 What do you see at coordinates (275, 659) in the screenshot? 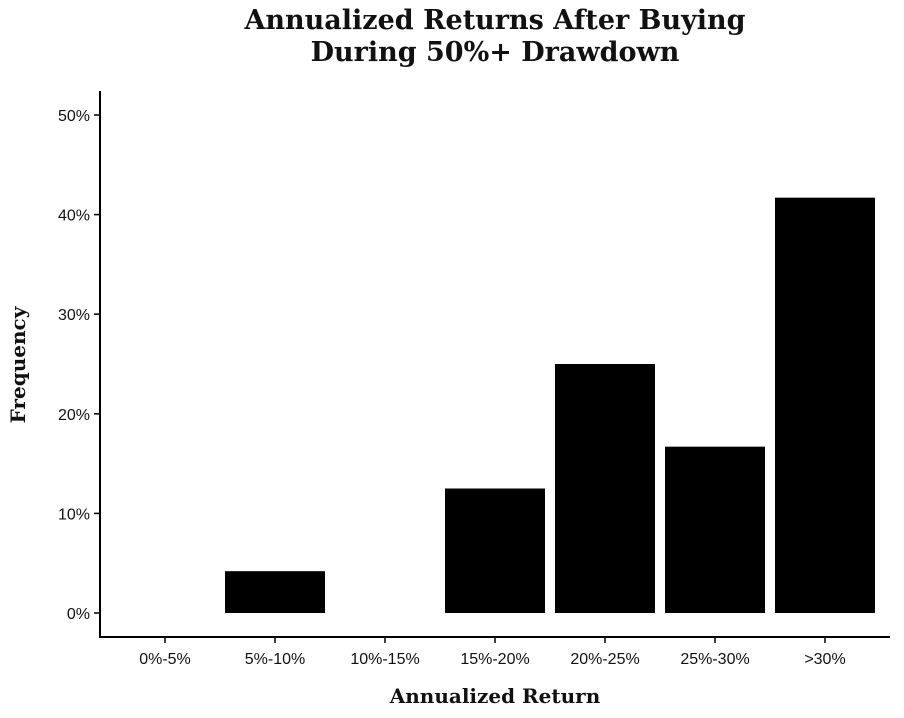
I see `x-tick-label: 5%-10%` at bounding box center [275, 659].